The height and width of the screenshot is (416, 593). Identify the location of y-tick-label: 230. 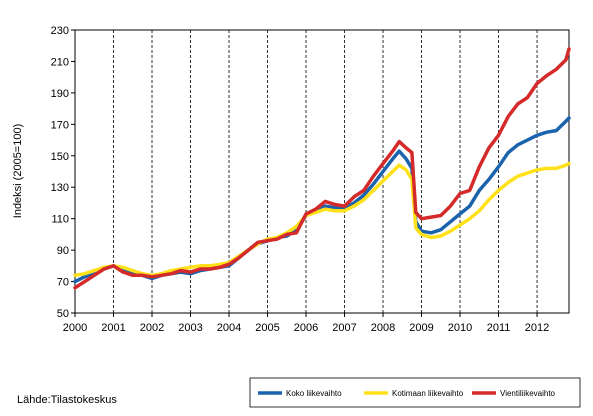
(60, 31).